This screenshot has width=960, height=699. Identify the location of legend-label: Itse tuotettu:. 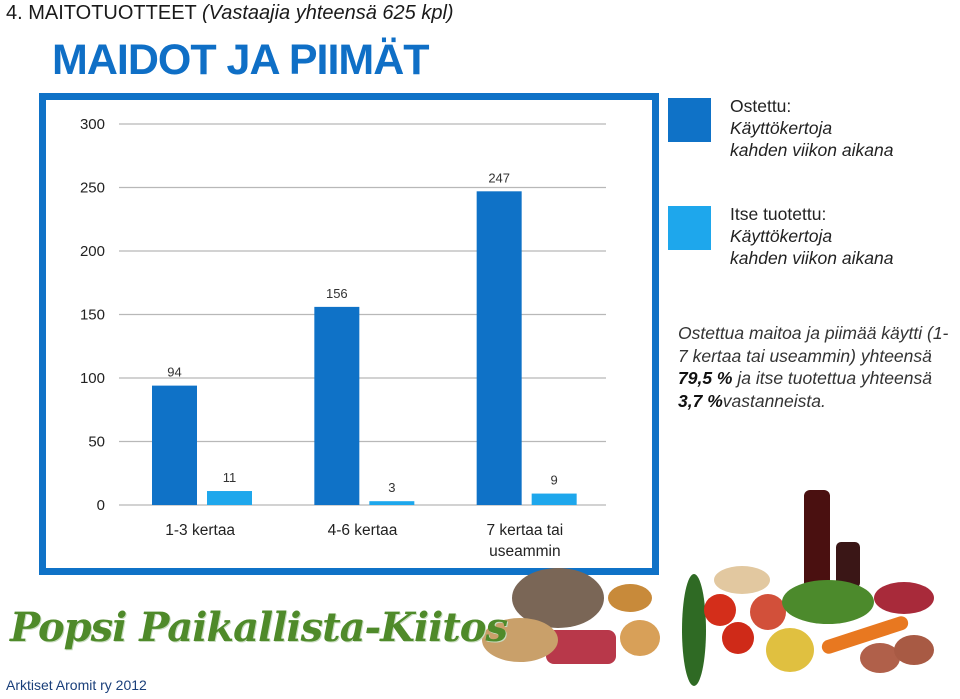
(778, 214).